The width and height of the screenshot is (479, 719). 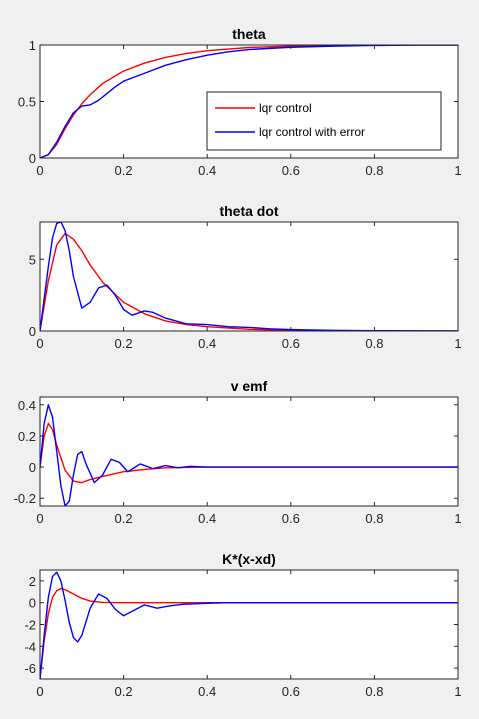 I want to click on y-tick-label: 0.5, so click(x=27, y=102).